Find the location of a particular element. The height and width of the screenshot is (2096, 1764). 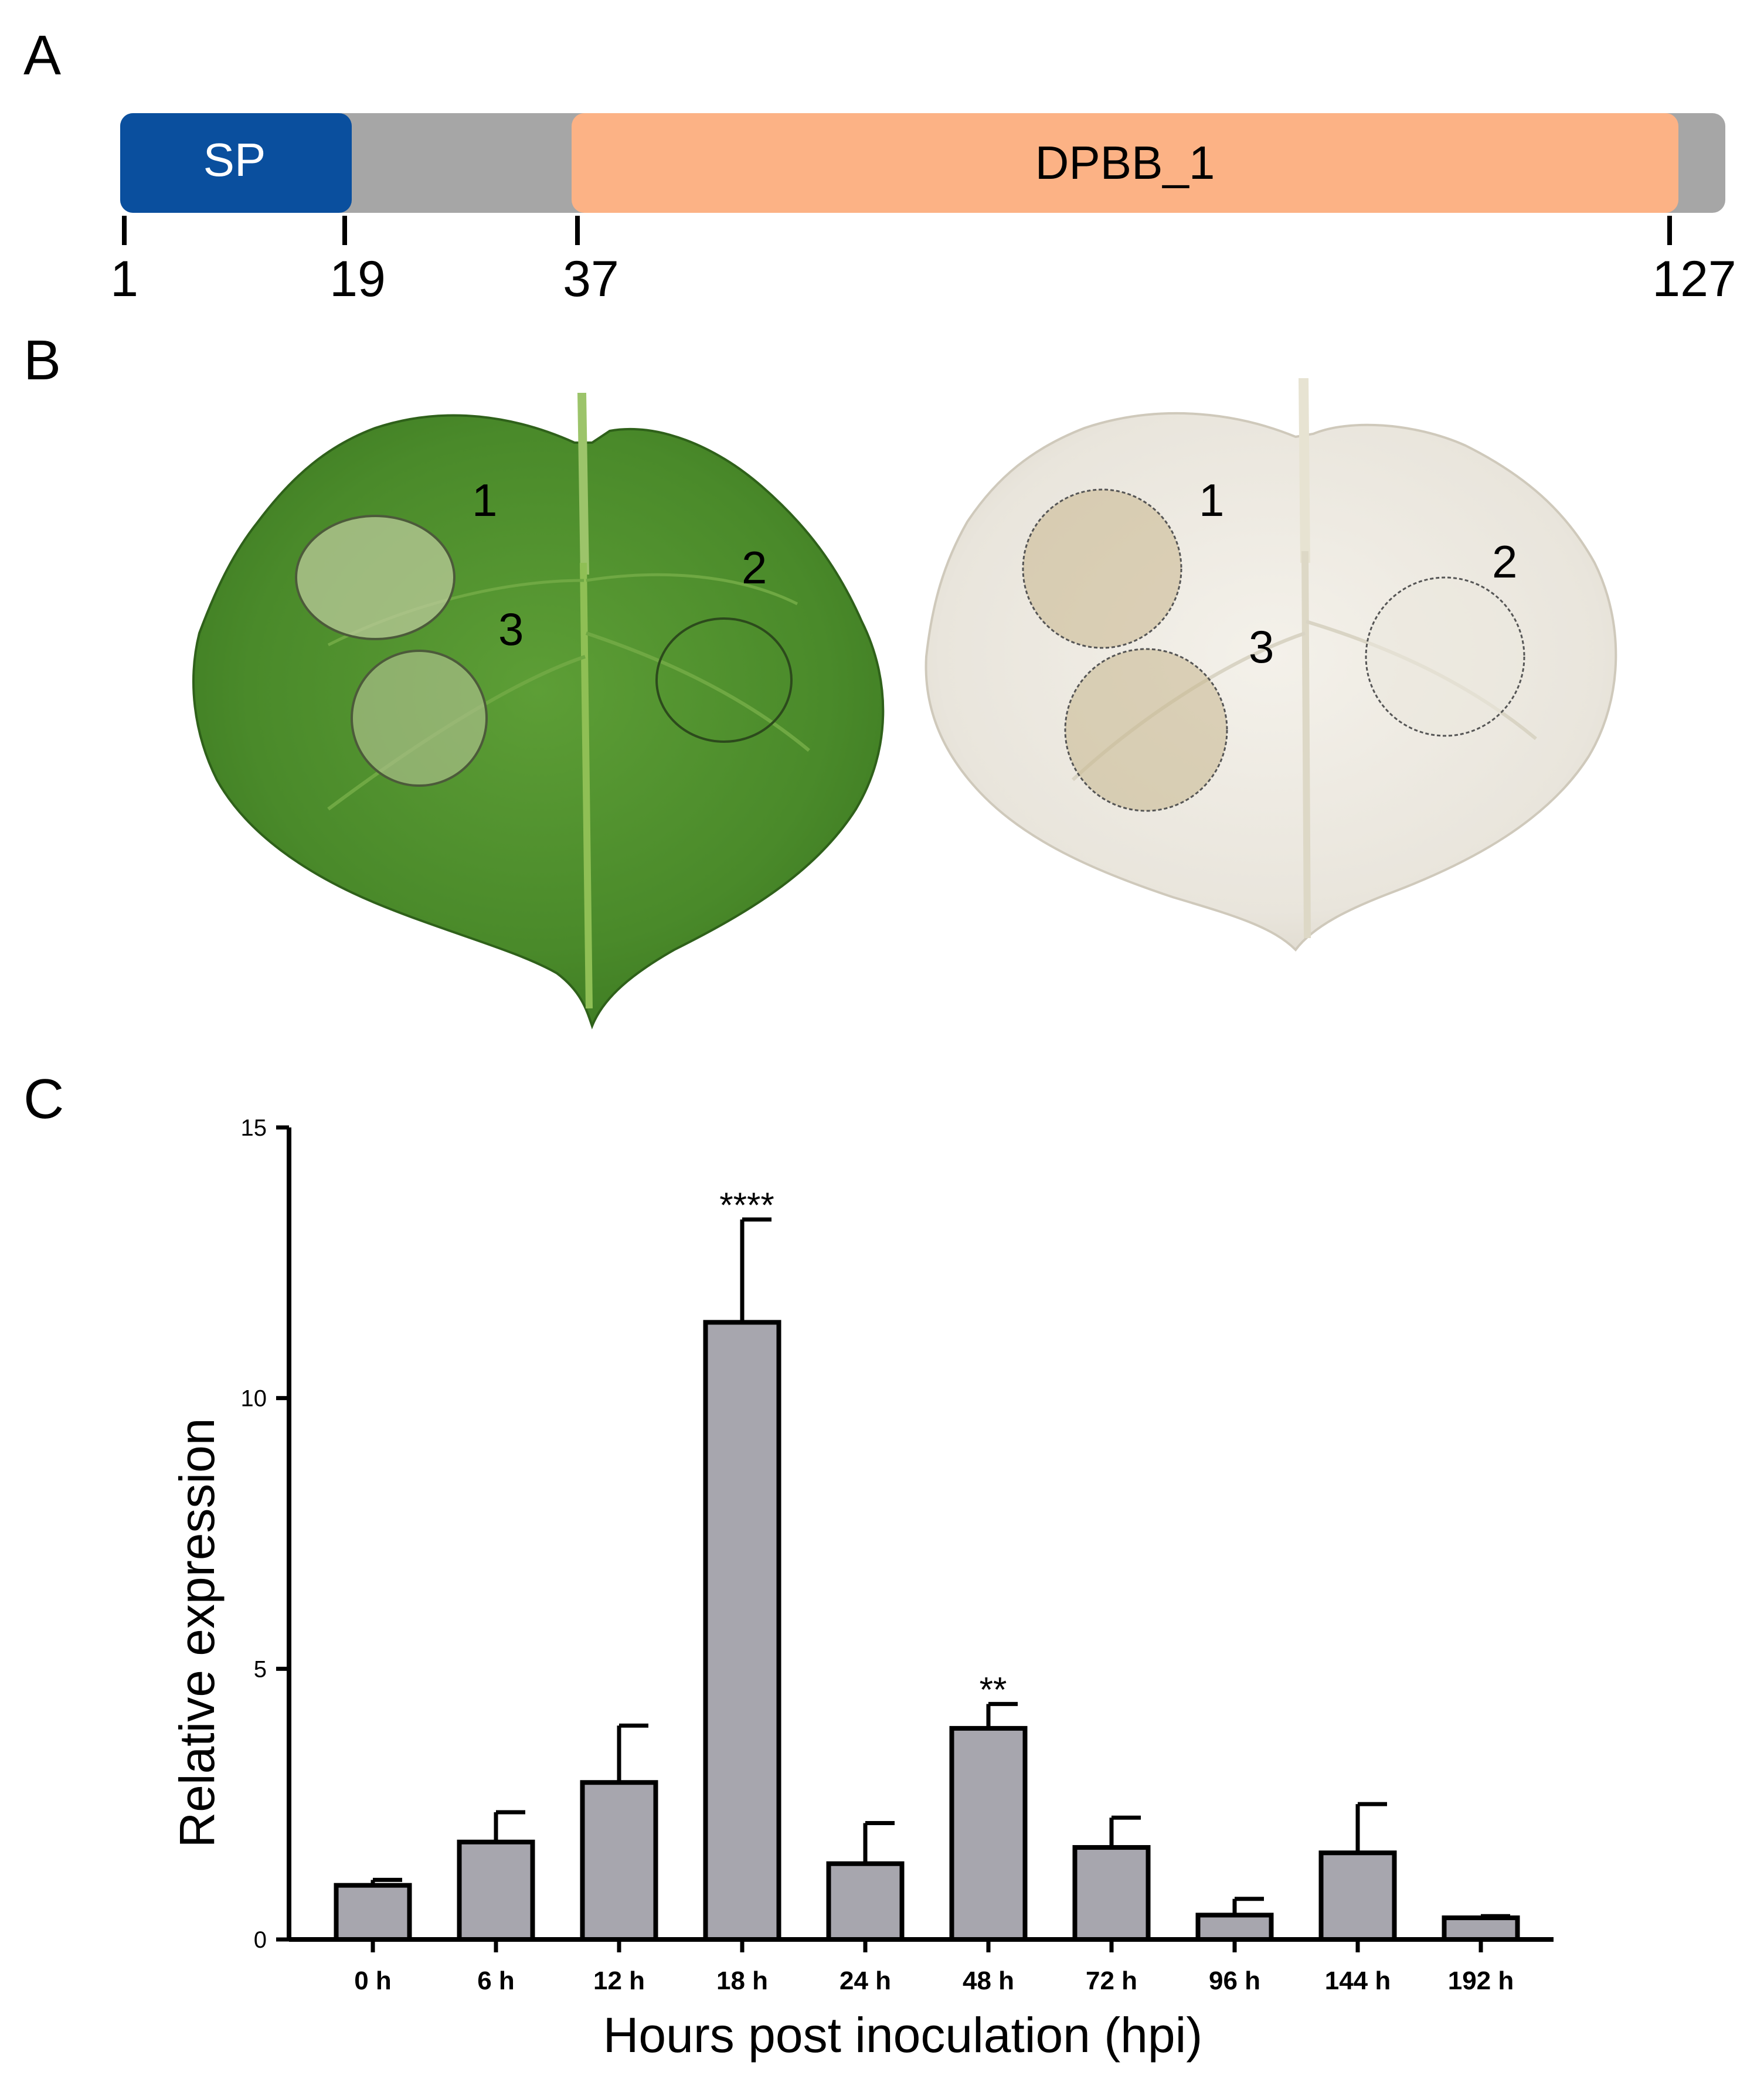

green-leaf-midrib is located at coordinates (587, 785).